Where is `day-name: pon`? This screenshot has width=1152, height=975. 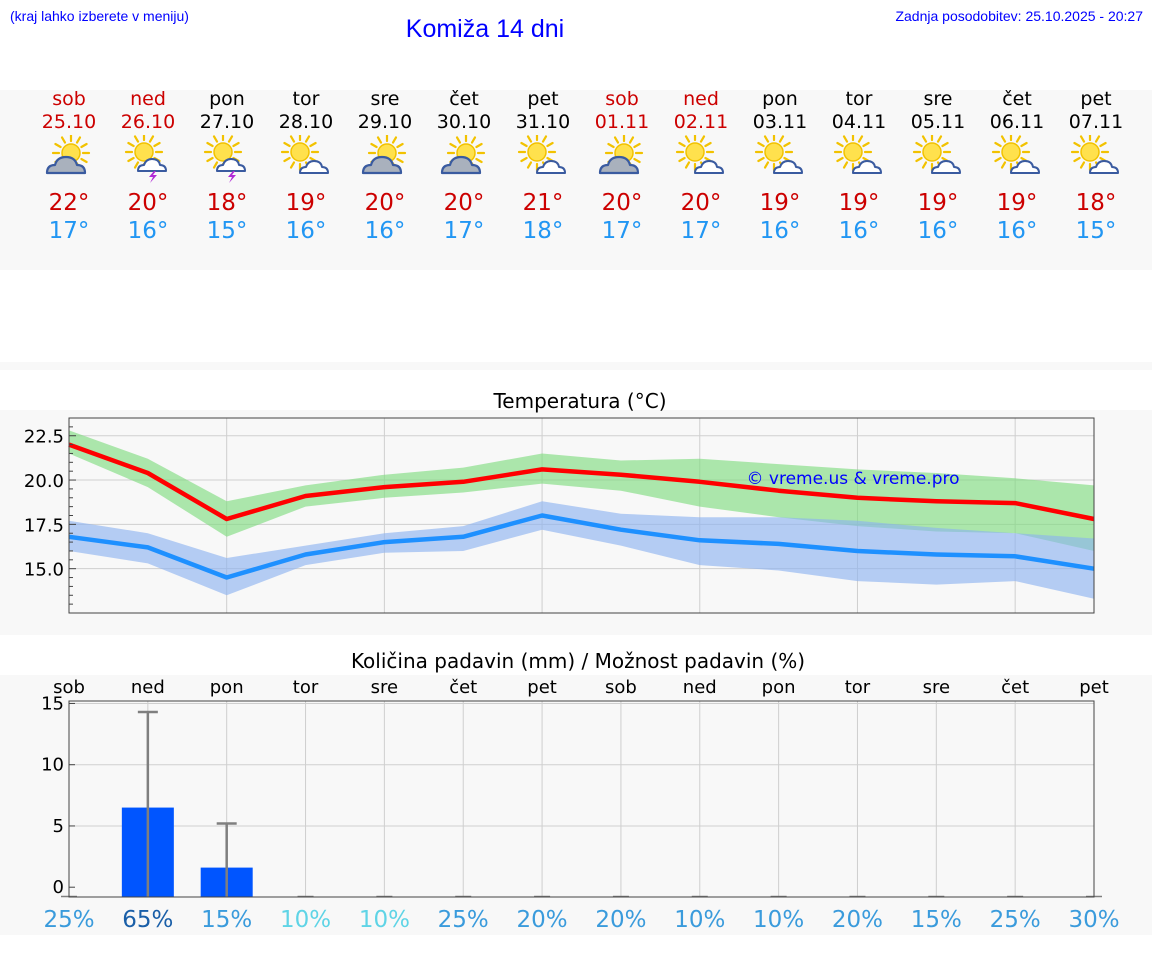 day-name: pon is located at coordinates (780, 99).